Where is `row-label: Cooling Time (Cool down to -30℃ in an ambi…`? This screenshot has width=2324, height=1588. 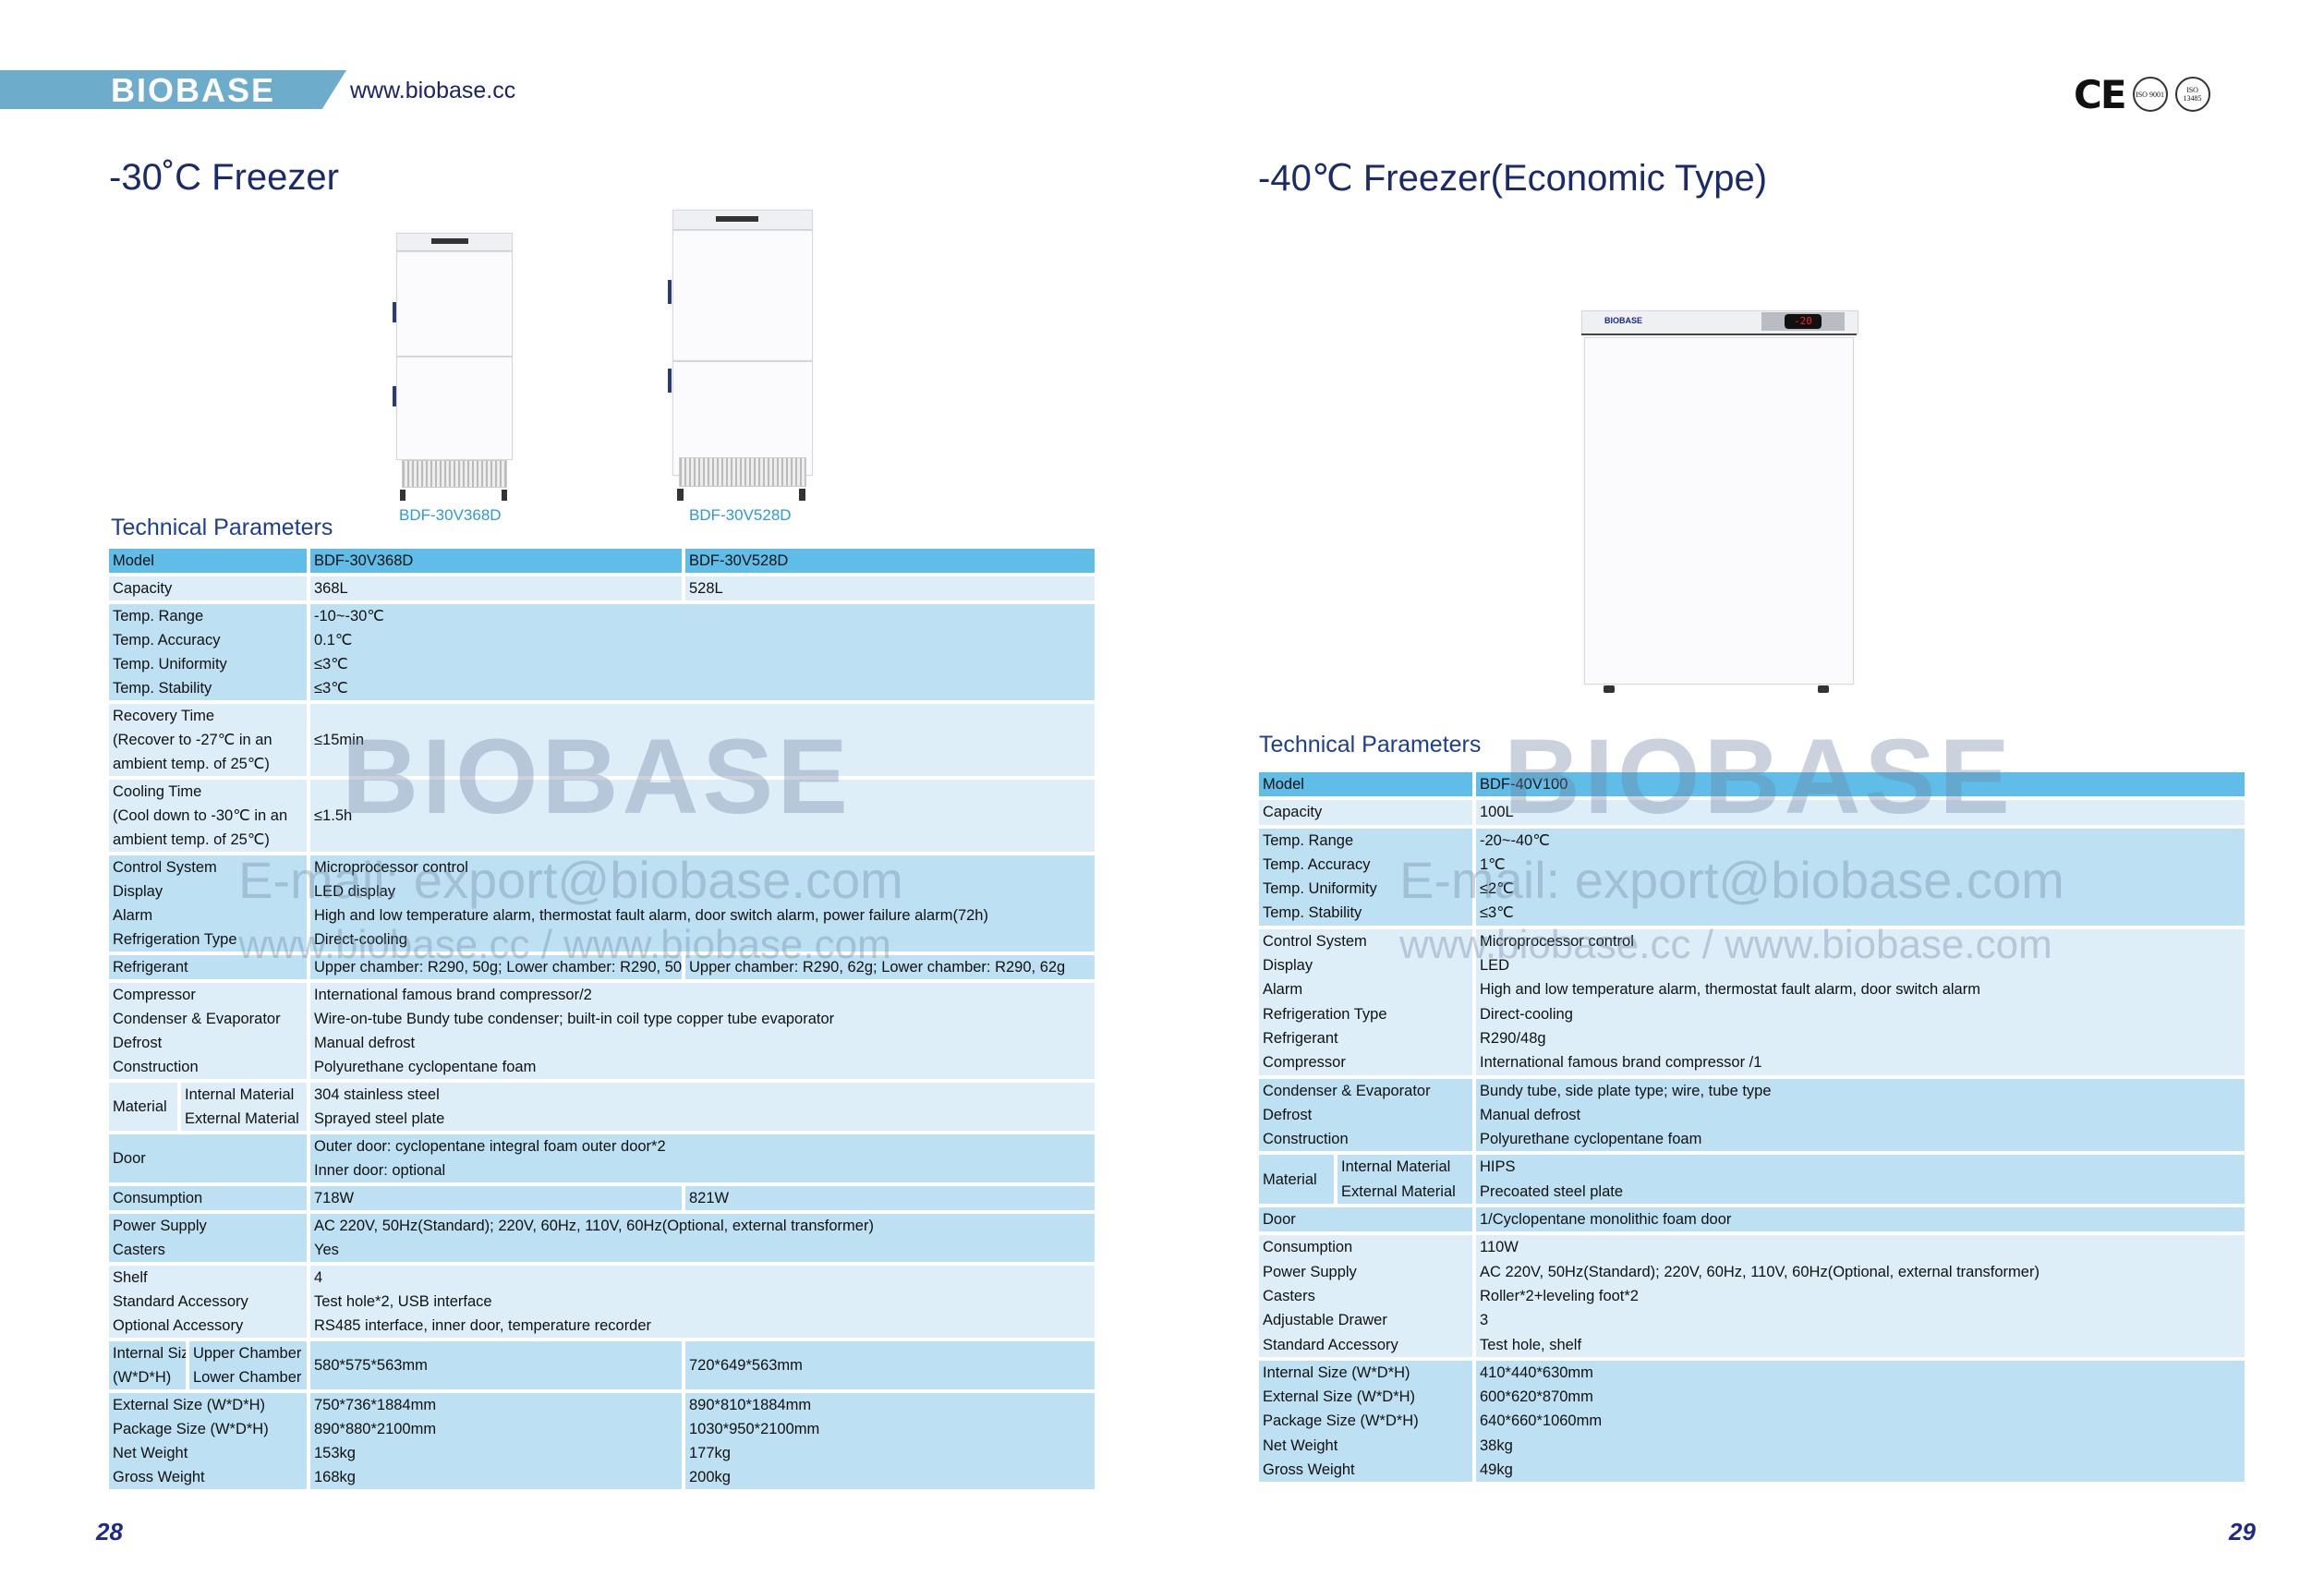
row-label: Cooling Time (Cool down to -30℃ in an ambi… is located at coordinates (209, 816).